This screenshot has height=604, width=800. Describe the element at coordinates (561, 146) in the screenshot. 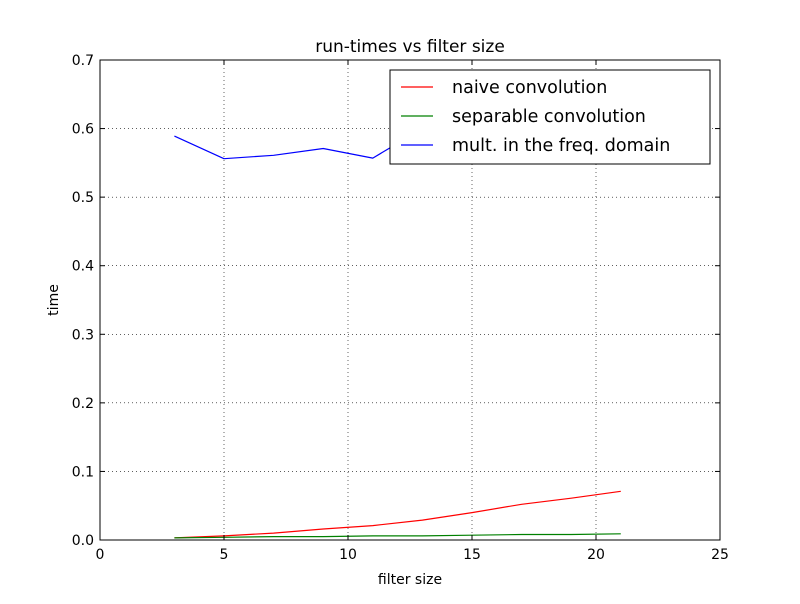

I see `legend-label-2: mult. in the freq. domain` at that location.